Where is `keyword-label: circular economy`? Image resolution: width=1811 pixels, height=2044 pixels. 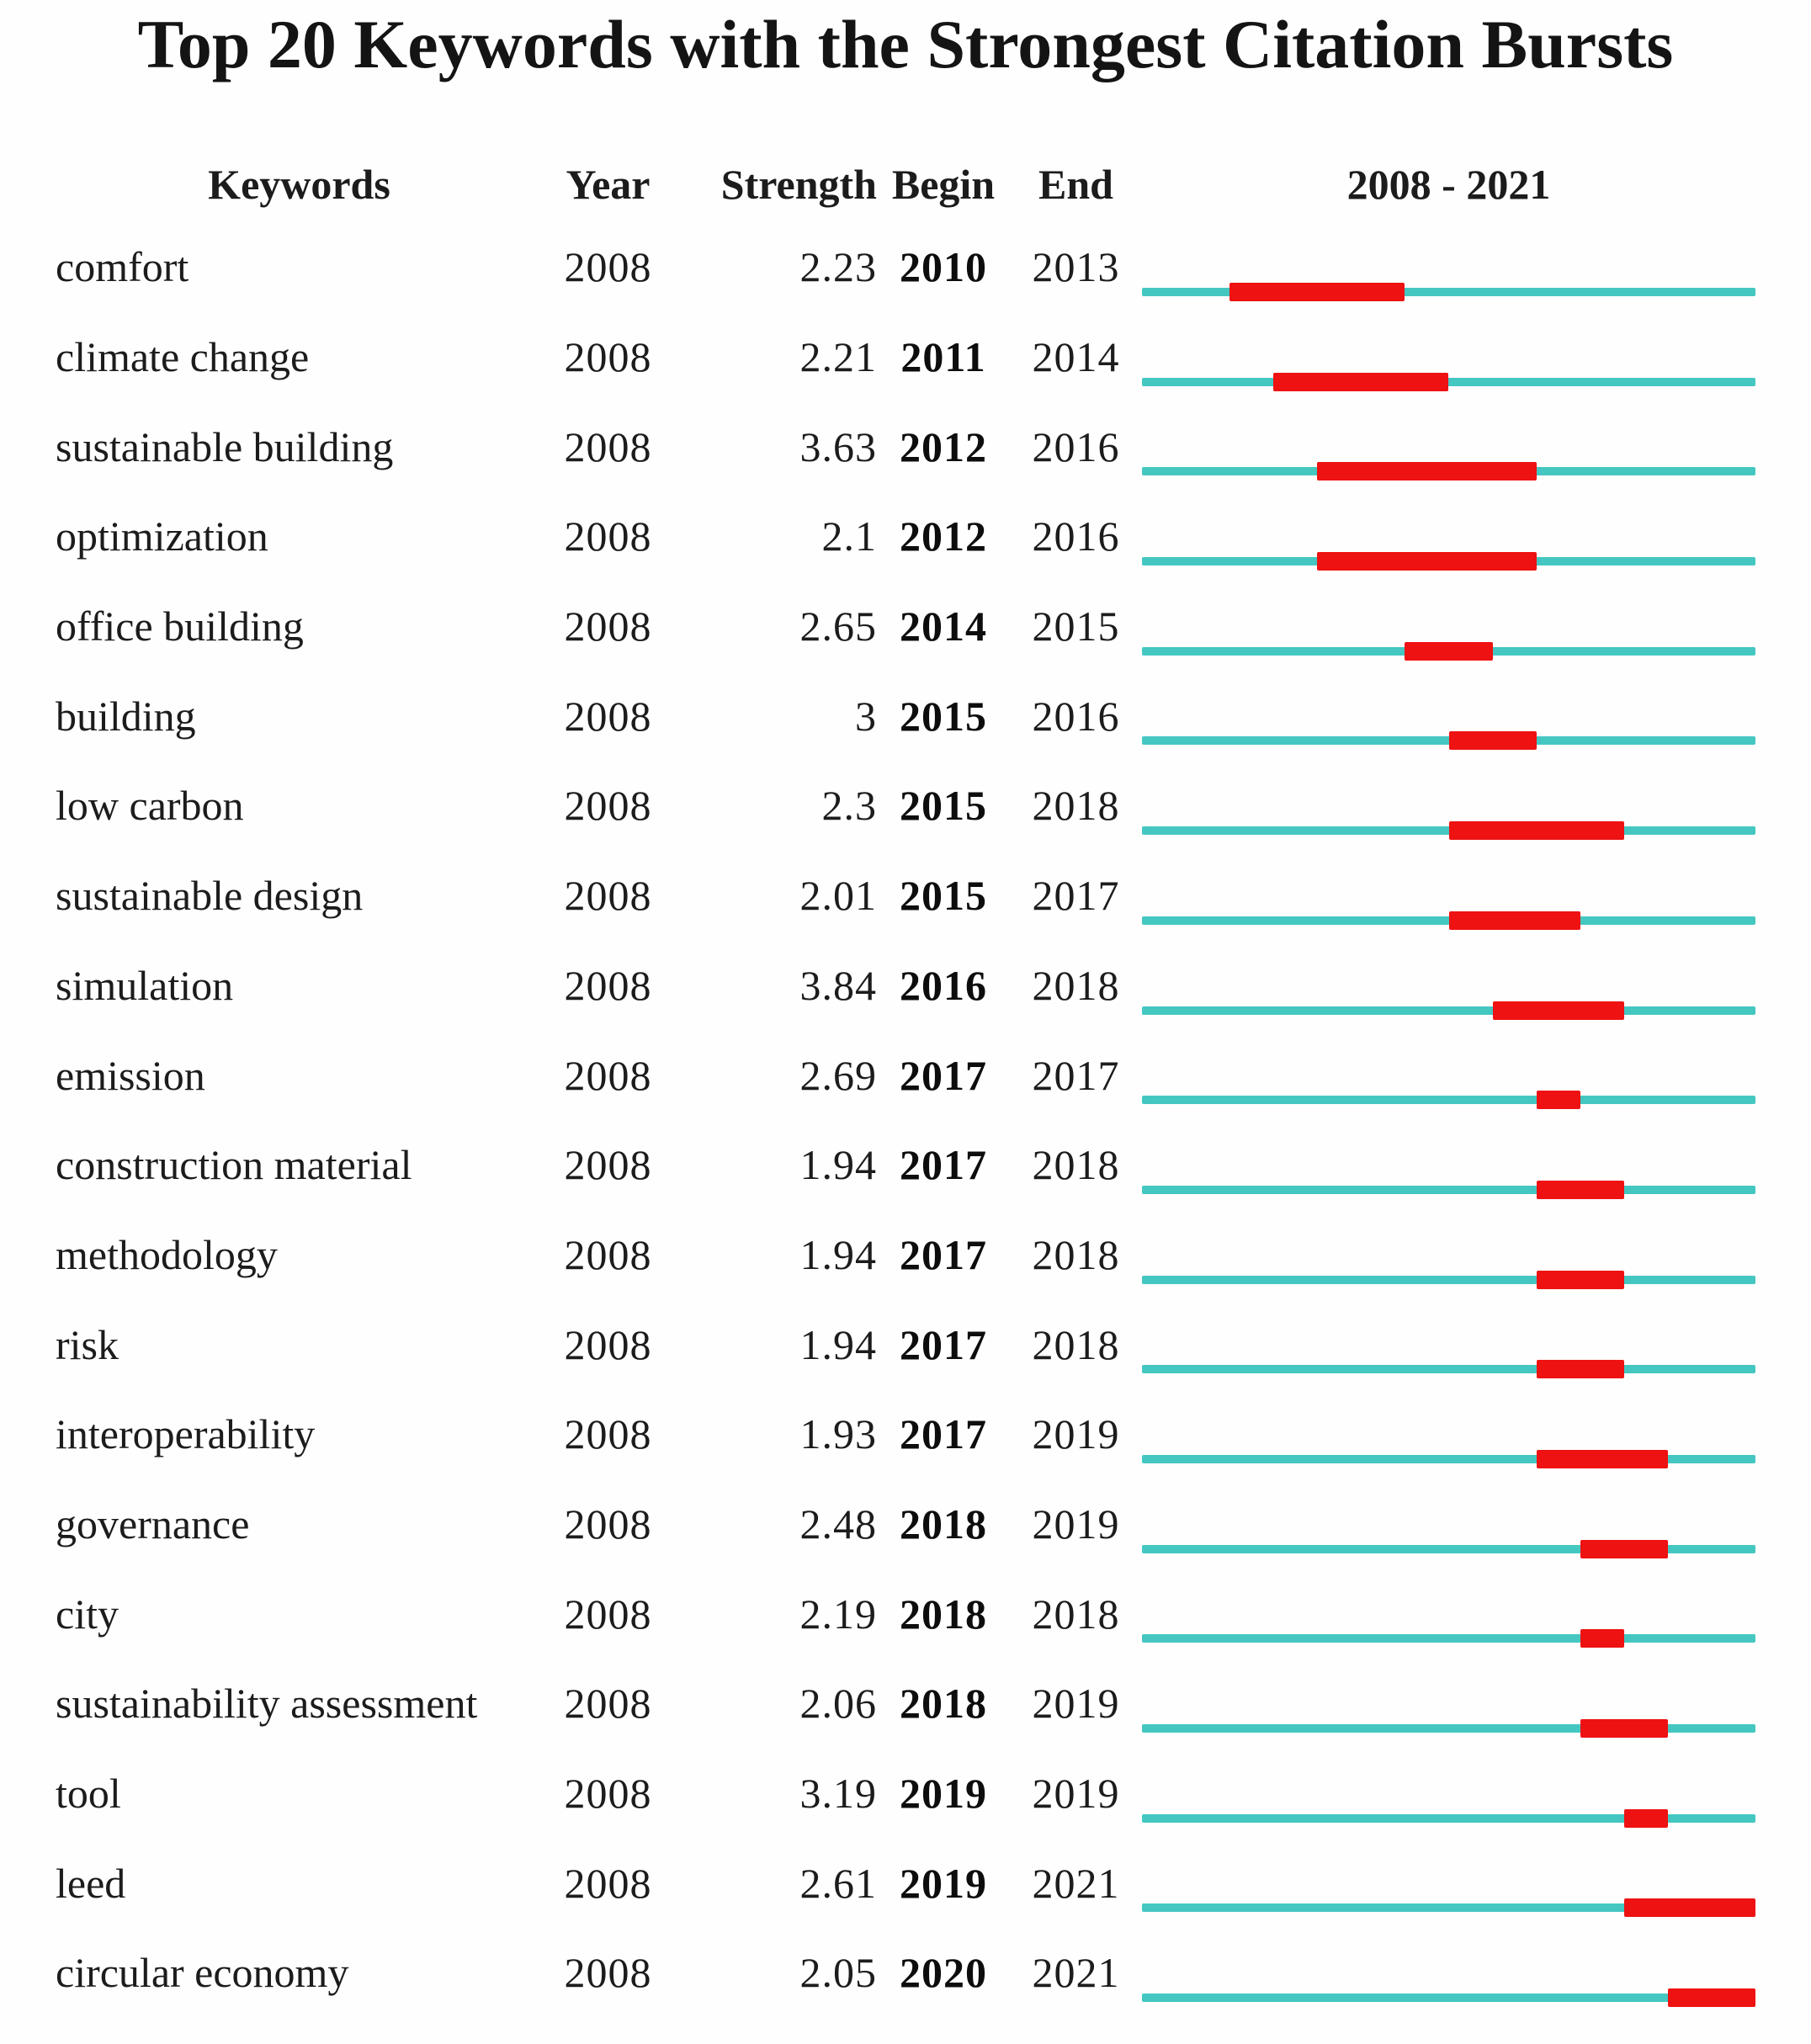 keyword-label: circular economy is located at coordinates (202, 1973).